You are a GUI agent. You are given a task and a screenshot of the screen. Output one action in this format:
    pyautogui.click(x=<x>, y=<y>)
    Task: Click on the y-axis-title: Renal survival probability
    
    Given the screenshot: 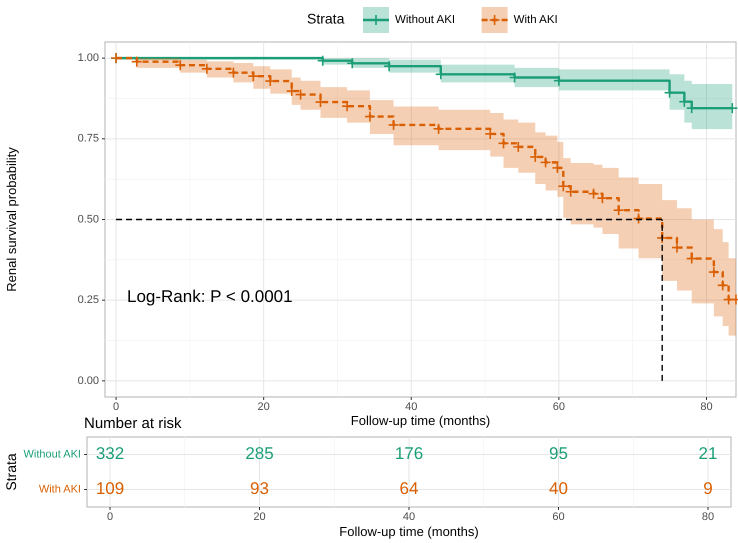 What is the action you would take?
    pyautogui.click(x=11, y=219)
    